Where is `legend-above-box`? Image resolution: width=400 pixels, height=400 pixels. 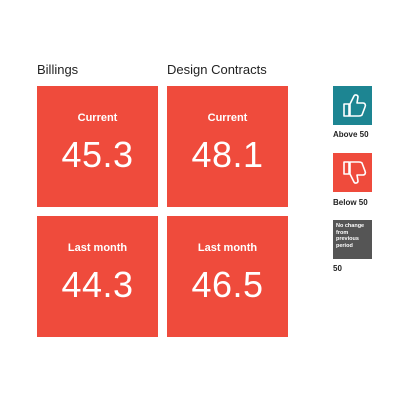
legend-above-box is located at coordinates (352, 105).